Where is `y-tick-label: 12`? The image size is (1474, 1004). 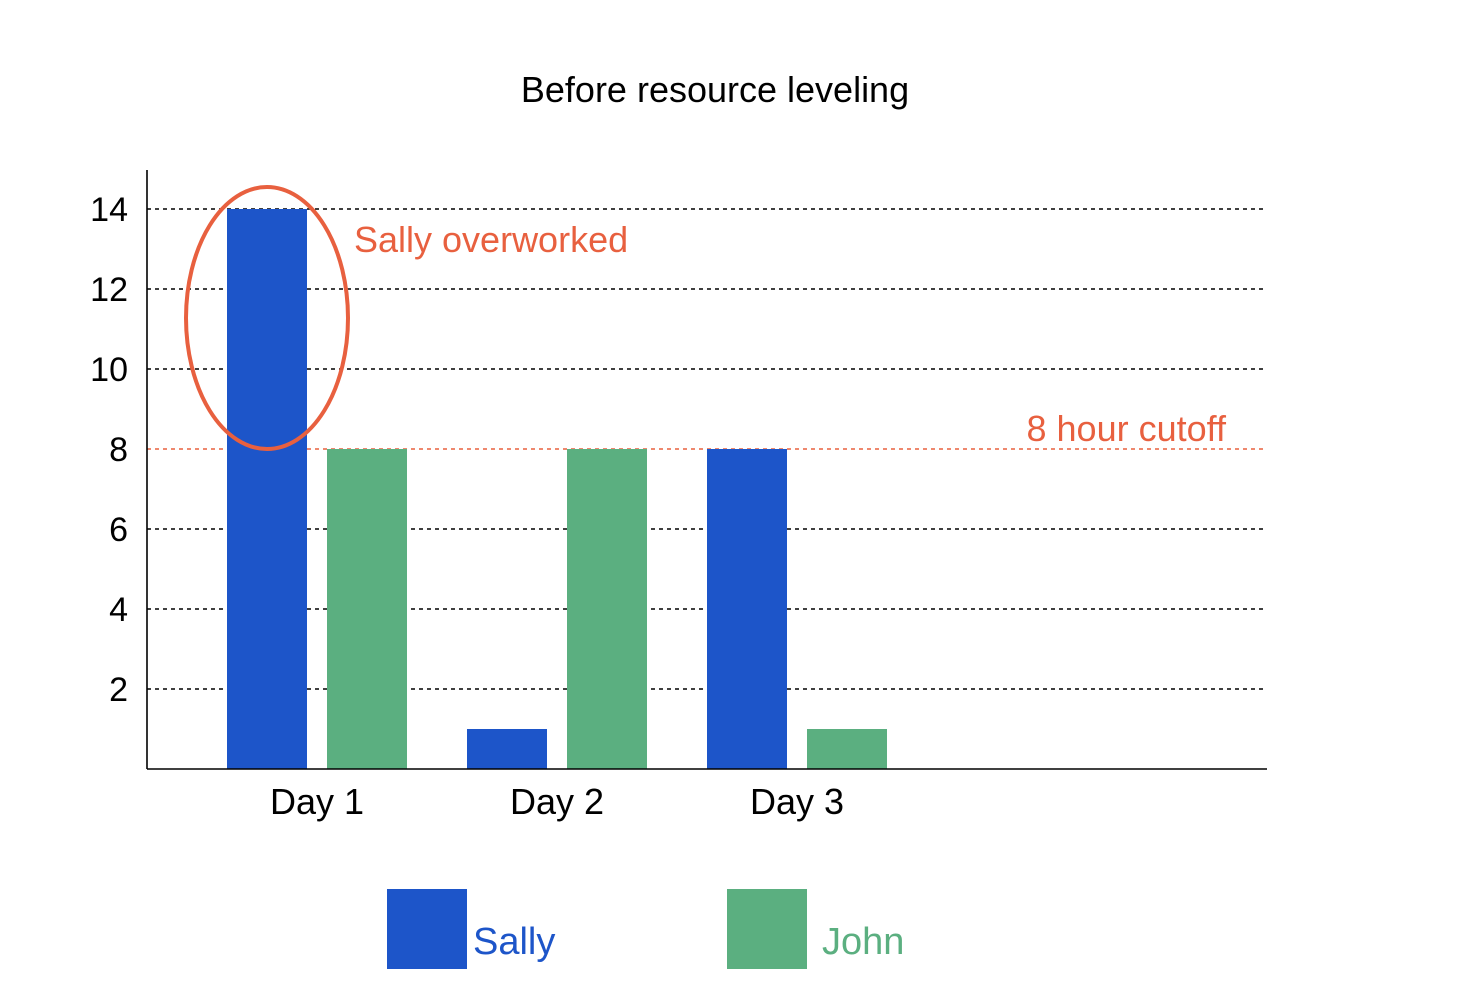 y-tick-label: 12 is located at coordinates (109, 290).